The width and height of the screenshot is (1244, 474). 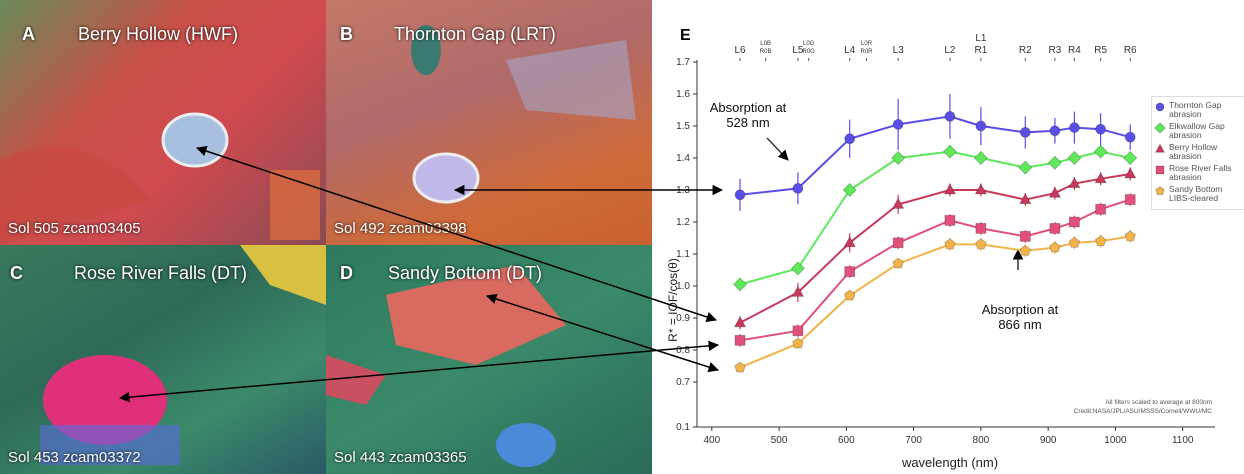 What do you see at coordinates (1196, 193) in the screenshot?
I see `legend-label: Sandy Bottom LIBS-cleared` at bounding box center [1196, 193].